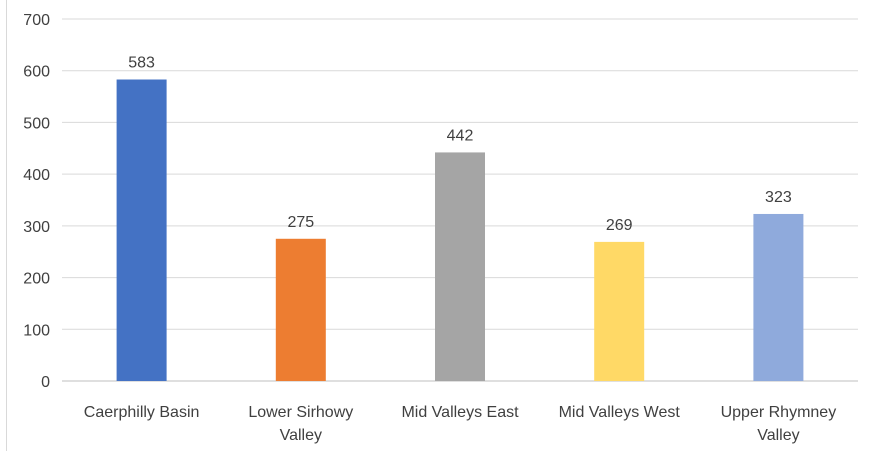 The width and height of the screenshot is (870, 456). I want to click on x-tick-label-line: Mid Valleys East, so click(460, 412).